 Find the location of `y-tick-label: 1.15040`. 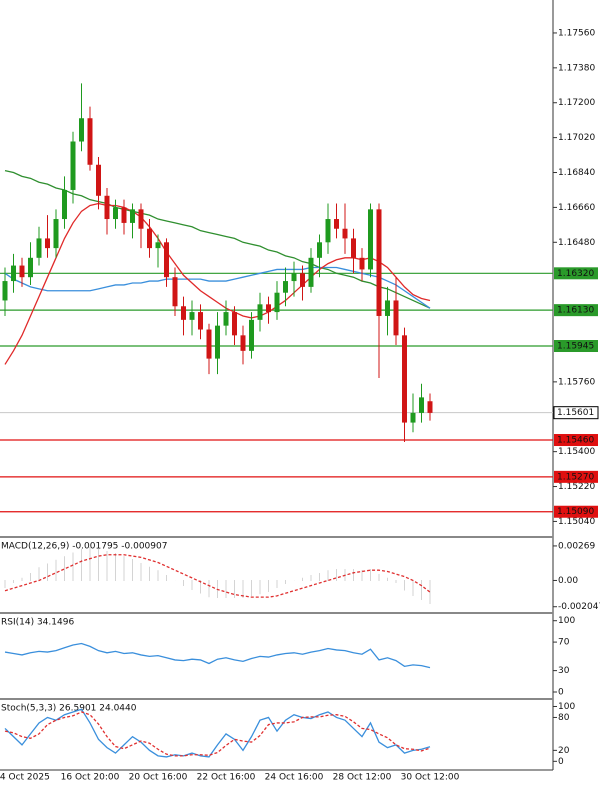

y-tick-label: 1.15040 is located at coordinates (576, 522).